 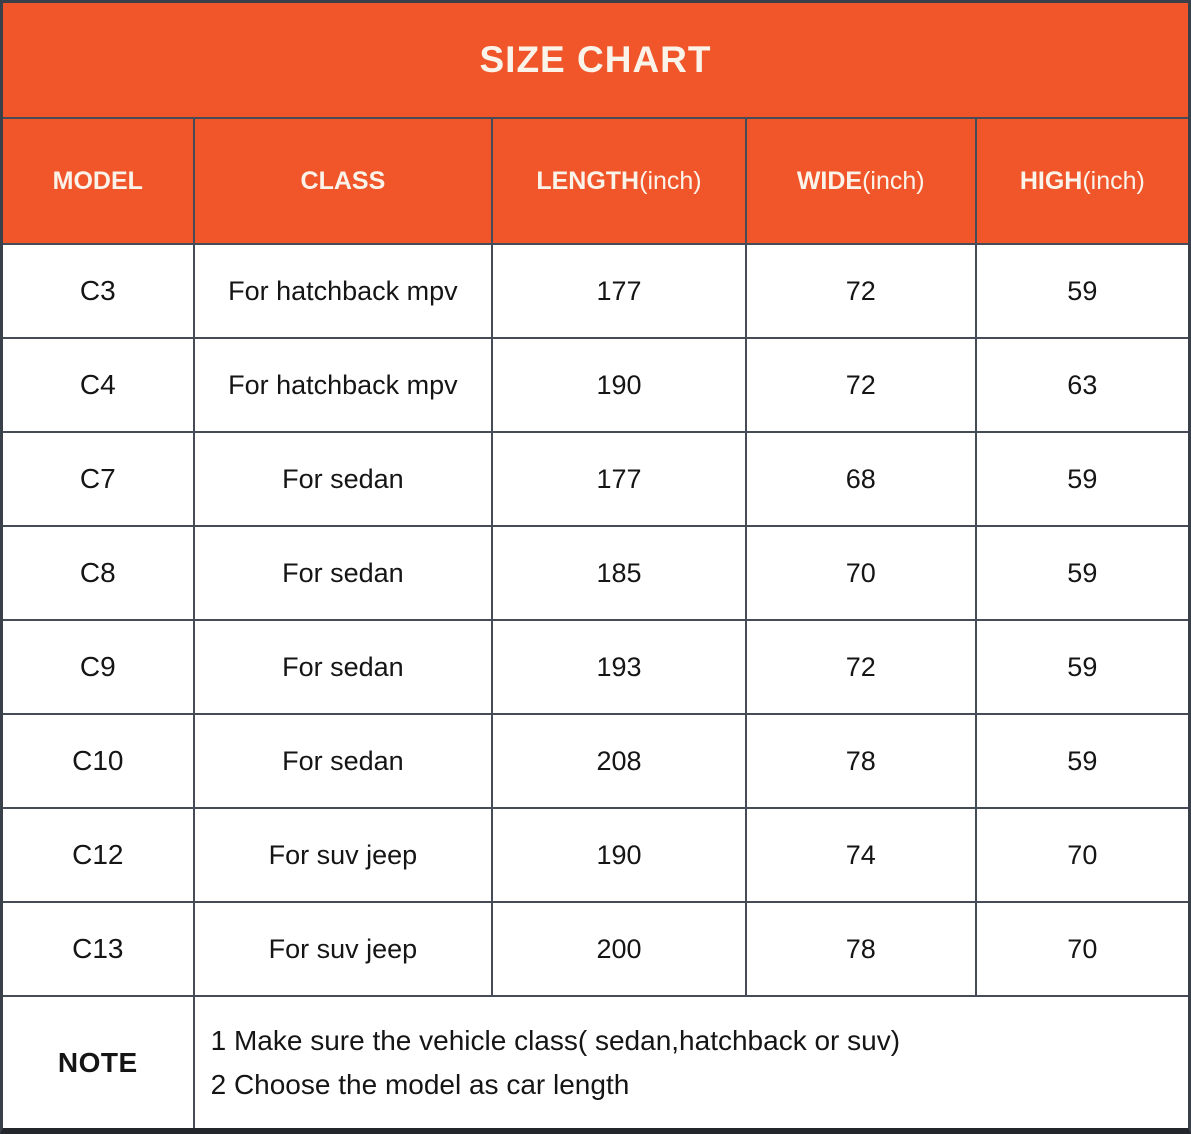 I want to click on chart-title: SIZE CHART, so click(x=595, y=60).